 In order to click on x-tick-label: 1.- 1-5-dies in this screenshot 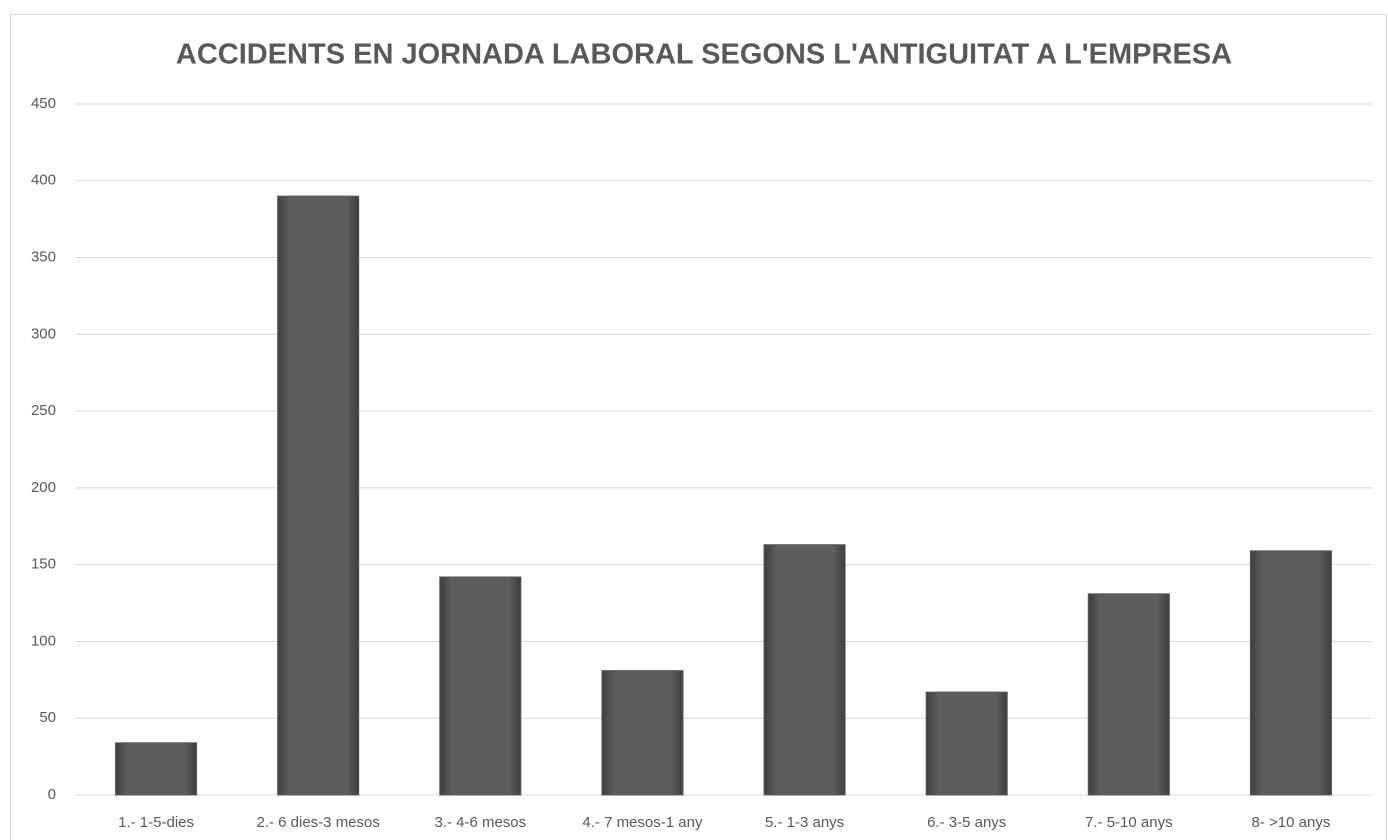, I will do `click(156, 822)`.